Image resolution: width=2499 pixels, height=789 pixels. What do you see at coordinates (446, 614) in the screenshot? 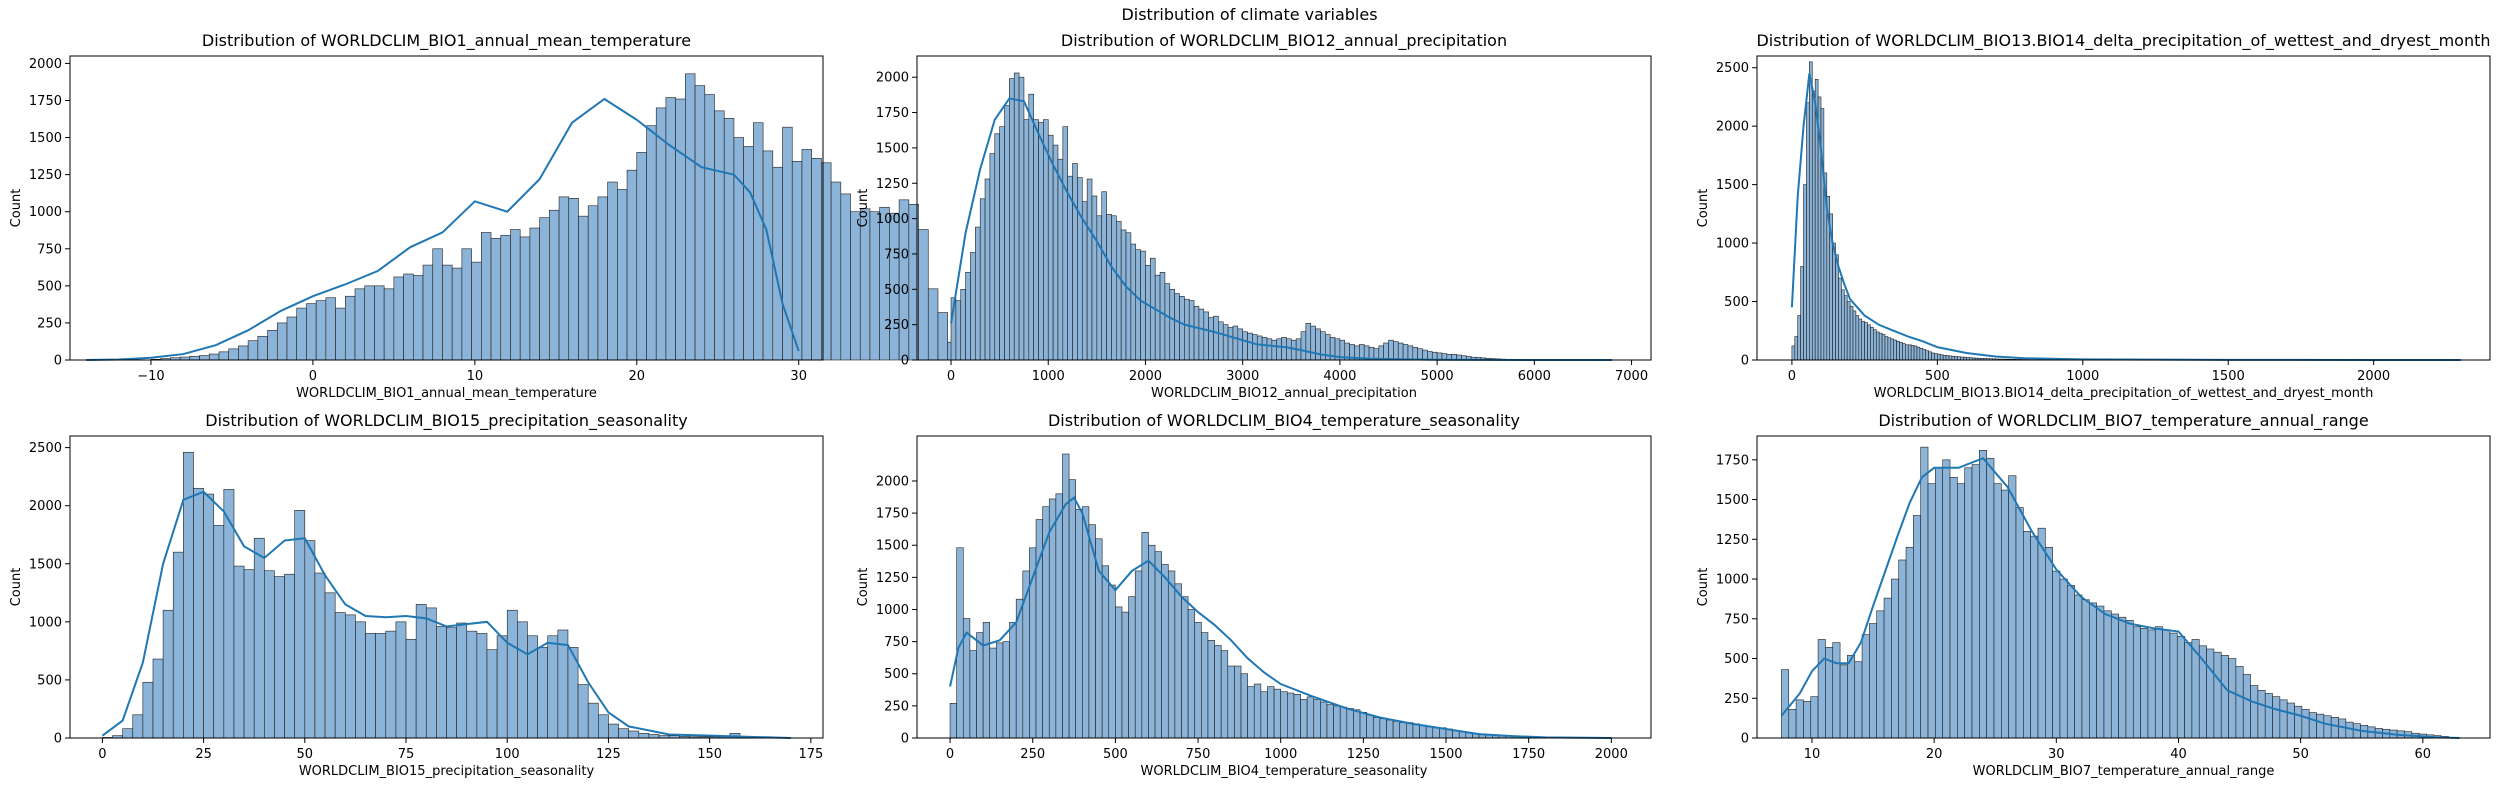
I see `kde-line` at bounding box center [446, 614].